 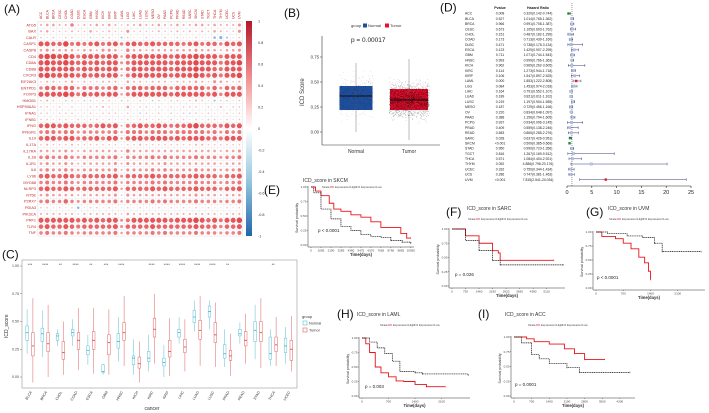 What do you see at coordinates (589, 246) in the screenshot?
I see `y-tick-label: 0.75` at bounding box center [589, 246].